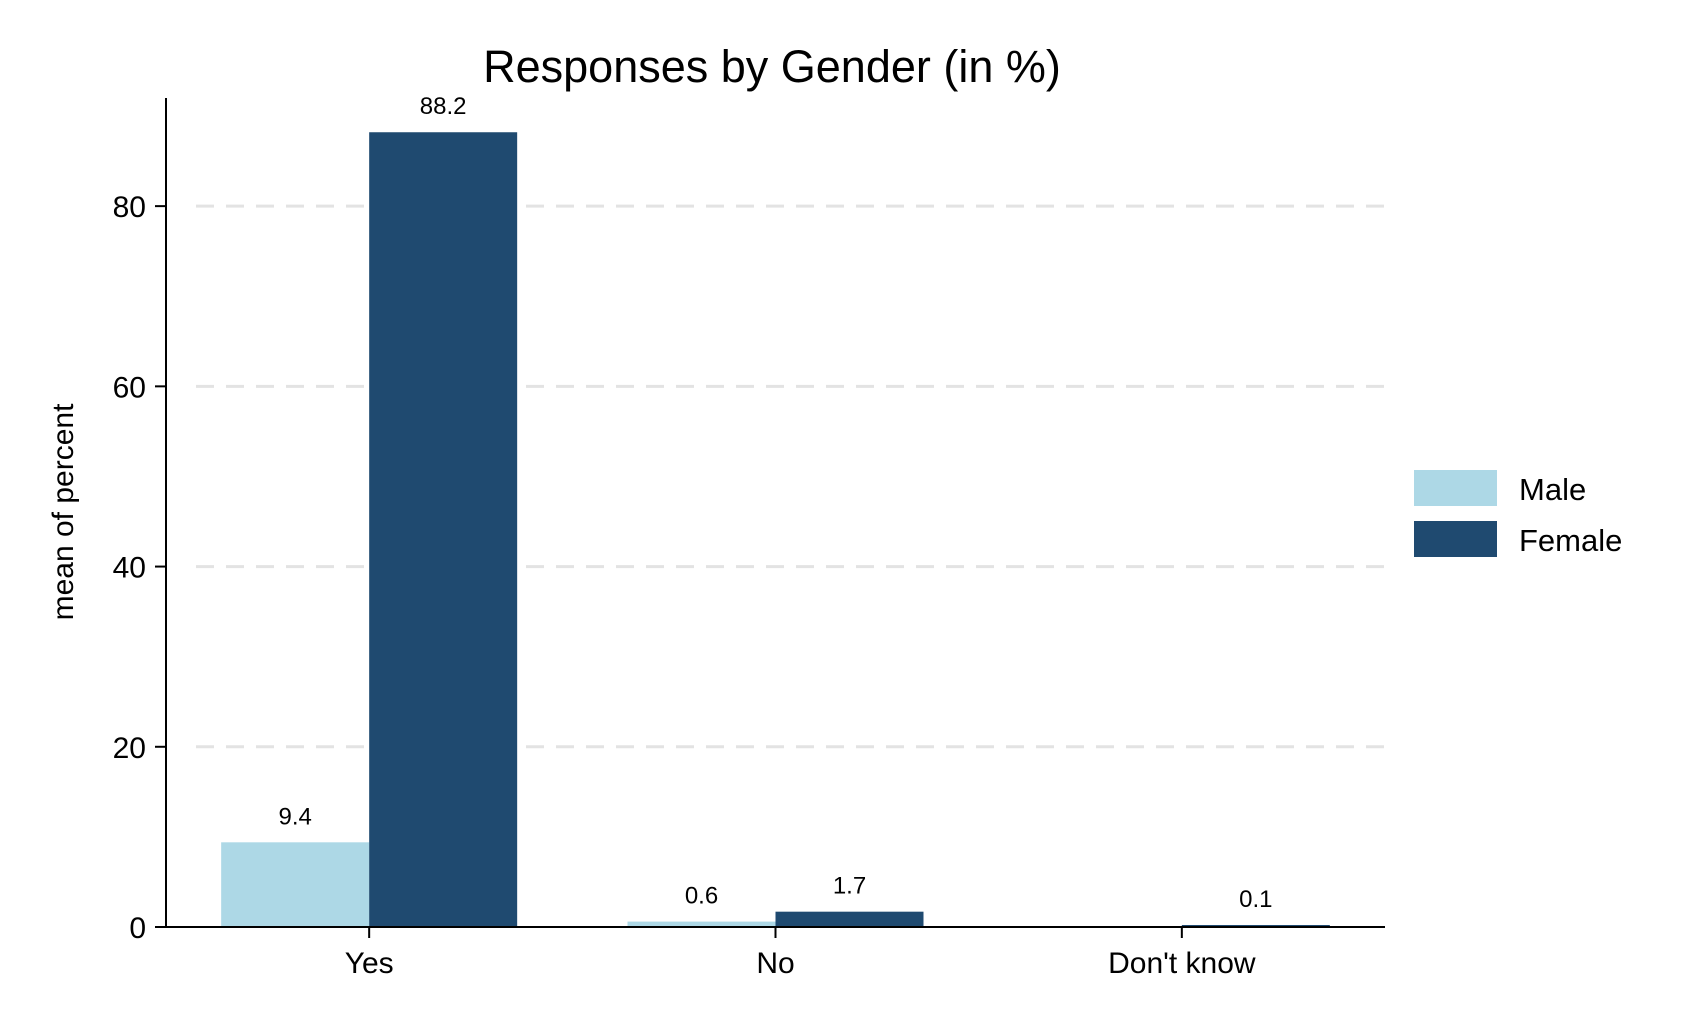 The image size is (1681, 1009). I want to click on y-tick-label: 40, so click(129, 568).